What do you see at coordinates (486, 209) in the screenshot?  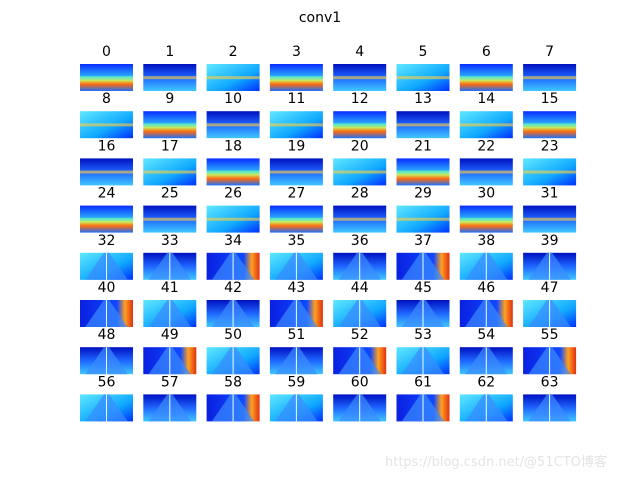 I see `feature-map: 30` at bounding box center [486, 209].